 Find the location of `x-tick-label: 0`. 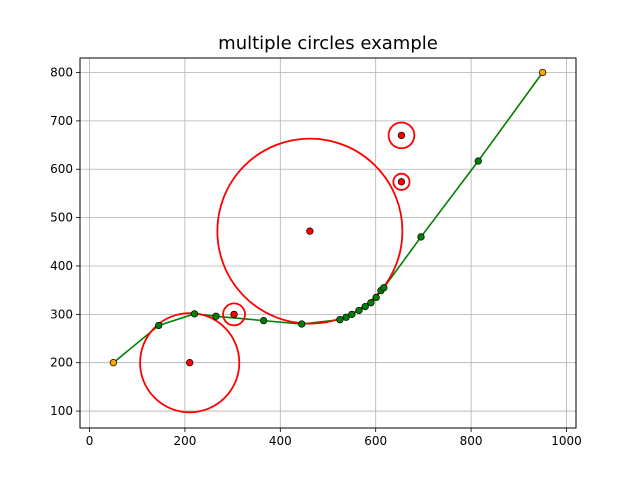

x-tick-label: 0 is located at coordinates (90, 441).